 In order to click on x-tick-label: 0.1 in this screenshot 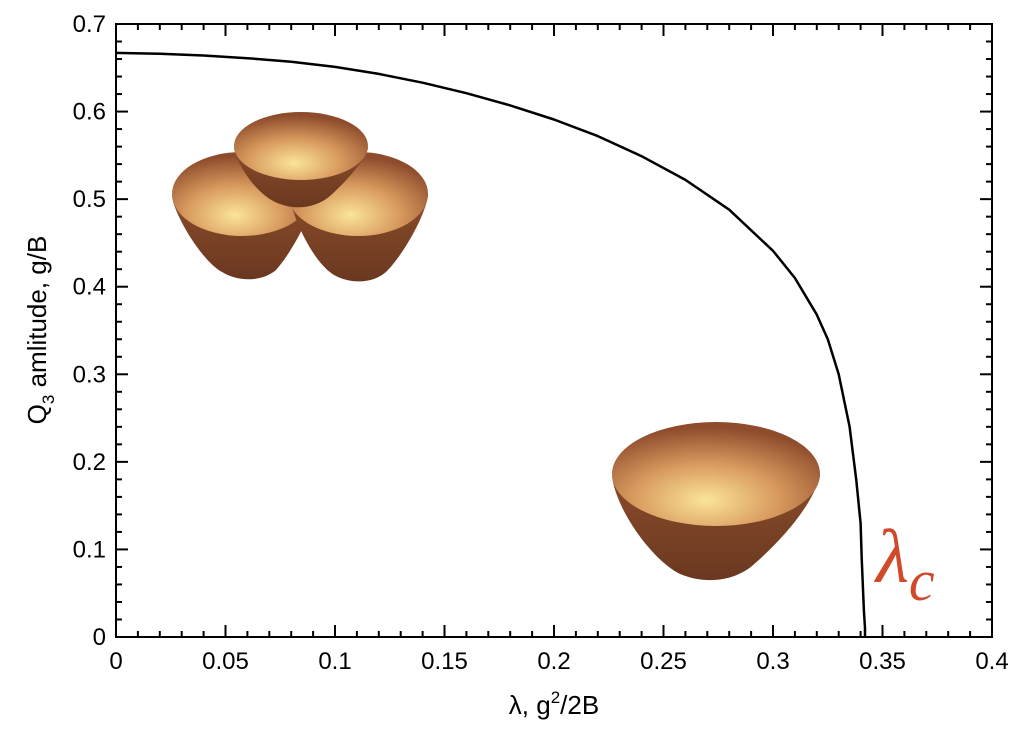, I will do `click(334, 661)`.